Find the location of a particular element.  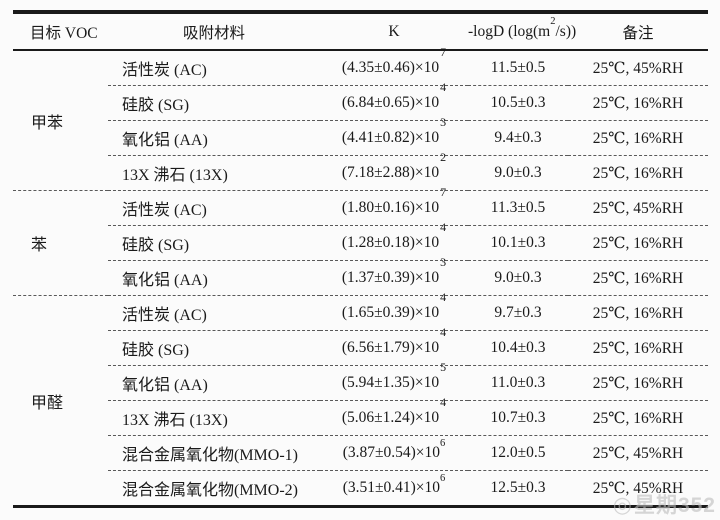

k-value-cell: (1.37±0.39)×103 is located at coordinates (394, 276).